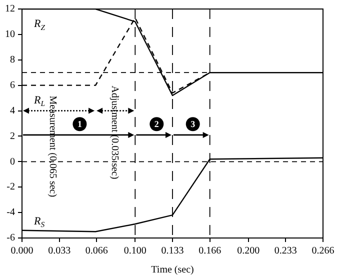  I want to click on y-tick-label: -6, so click(10, 238).